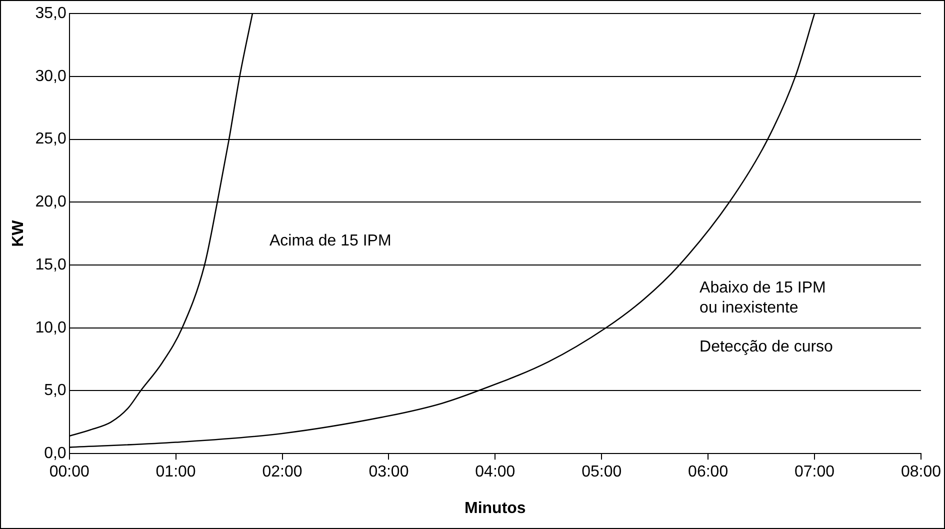 The image size is (945, 529). Describe the element at coordinates (176, 472) in the screenshot. I see `x-tick-label: 01:00` at that location.